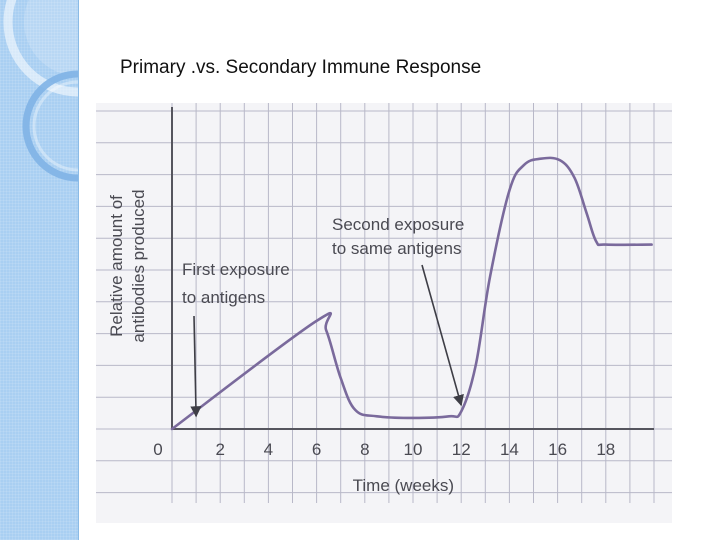 Image resolution: width=720 pixels, height=540 pixels. What do you see at coordinates (384, 449) in the screenshot?
I see `chart-x-ticks: 0 2 4 6 8 10 12 14 16 18` at bounding box center [384, 449].